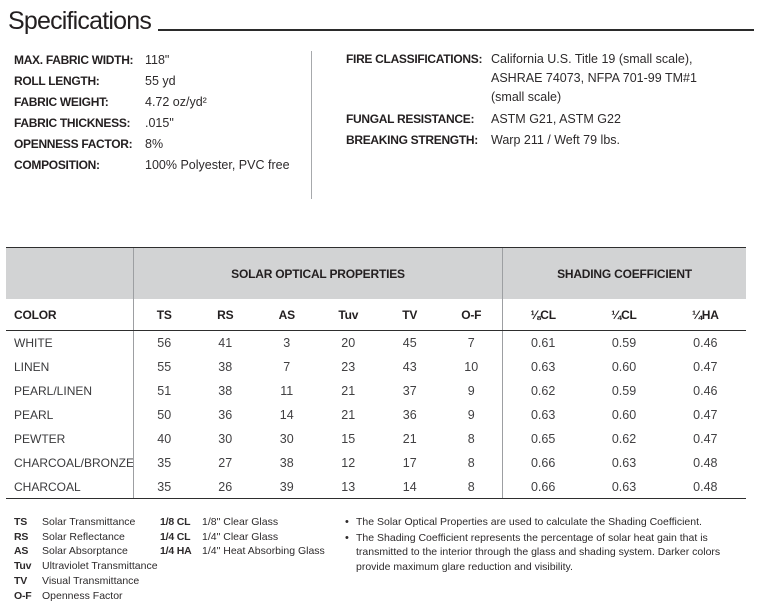  I want to click on cell-14cl: 0.63, so click(624, 486).